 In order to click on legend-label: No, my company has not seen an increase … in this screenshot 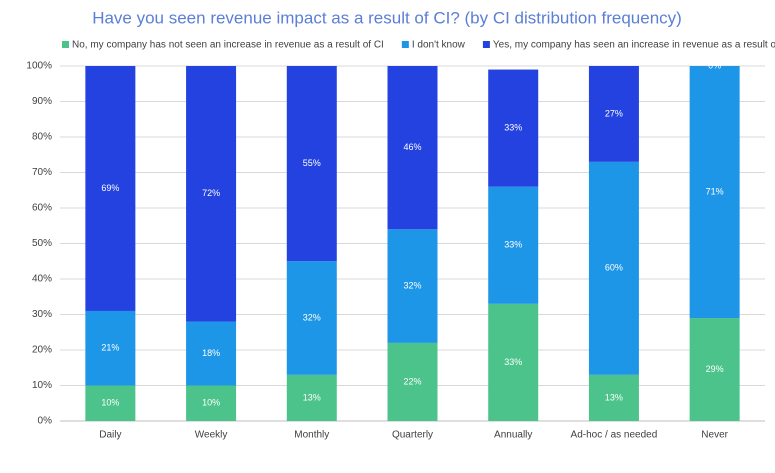, I will do `click(228, 45)`.